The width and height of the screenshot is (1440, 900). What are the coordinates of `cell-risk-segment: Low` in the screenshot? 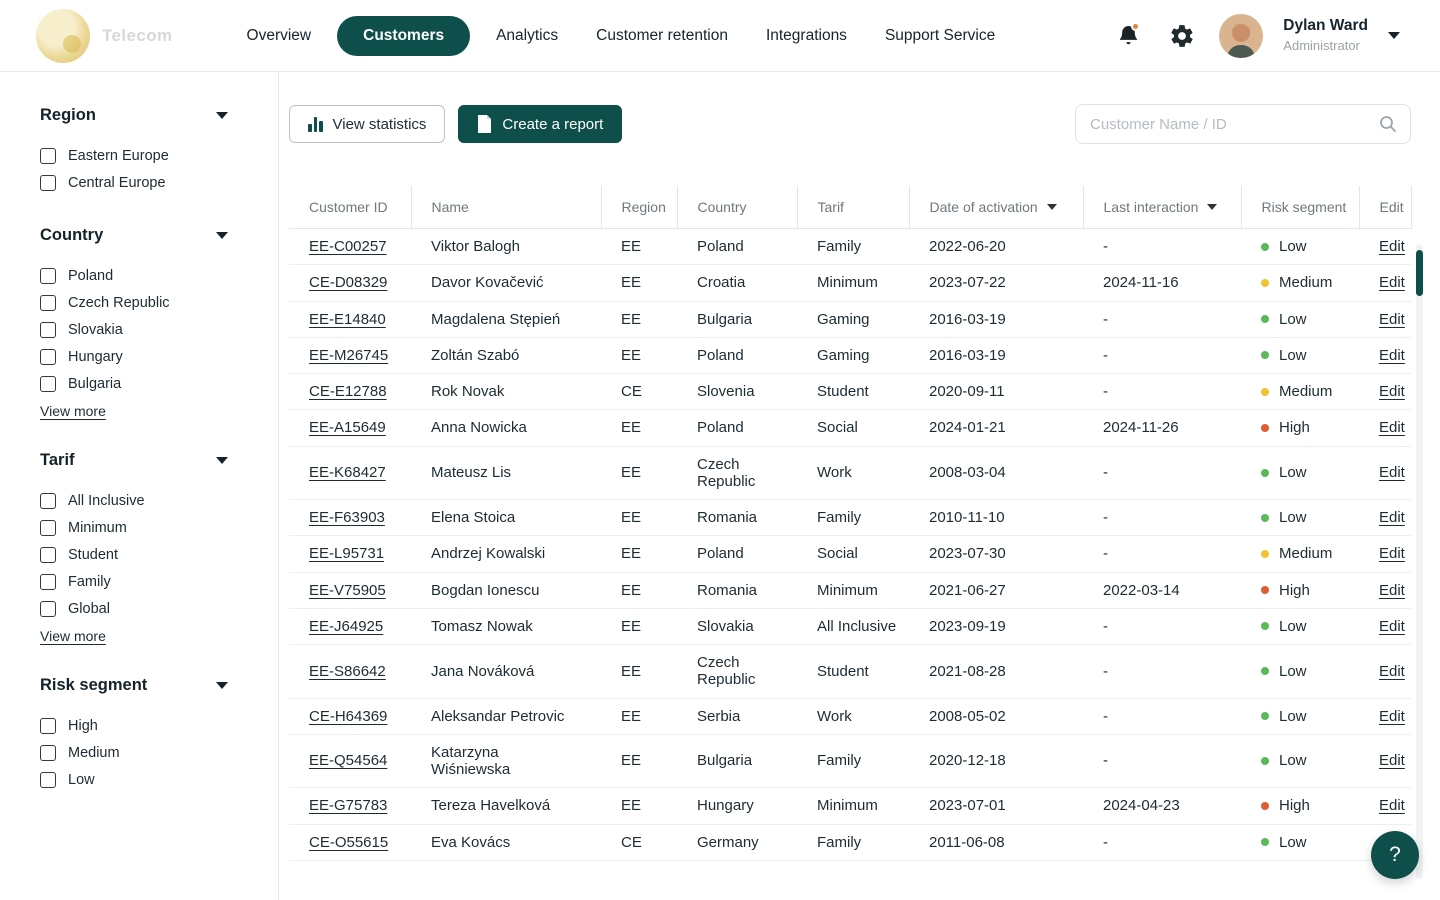 It's located at (1300, 356).